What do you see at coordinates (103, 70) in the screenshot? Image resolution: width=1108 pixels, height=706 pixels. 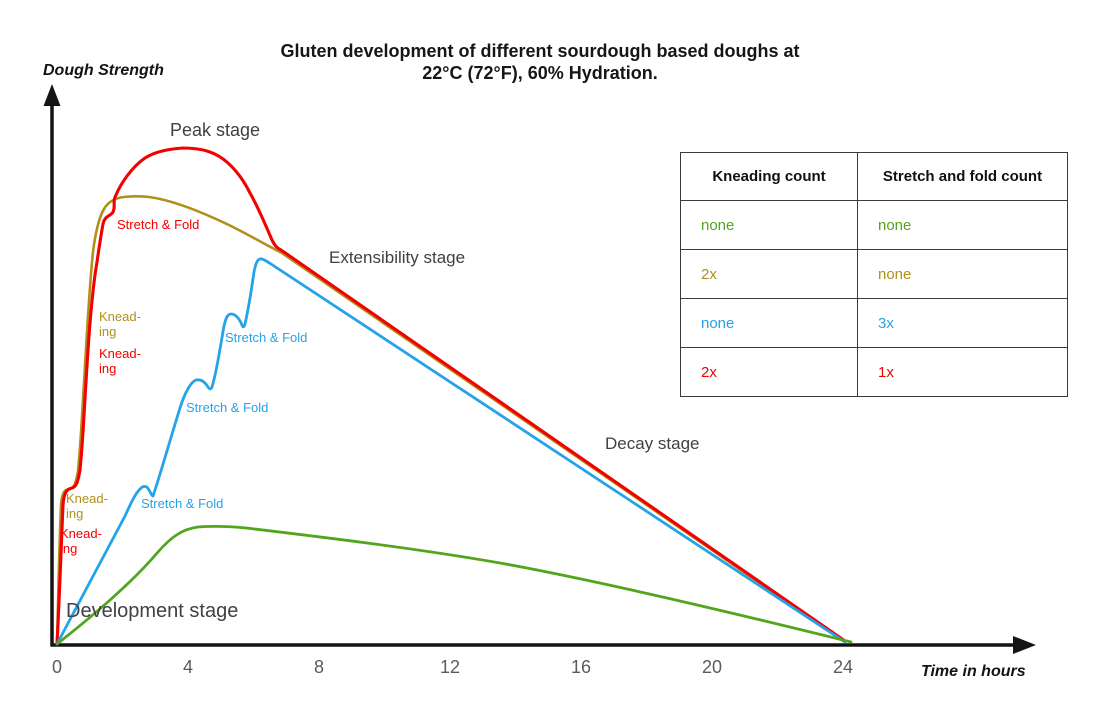 I see `y-axis-label: Dough Strength` at bounding box center [103, 70].